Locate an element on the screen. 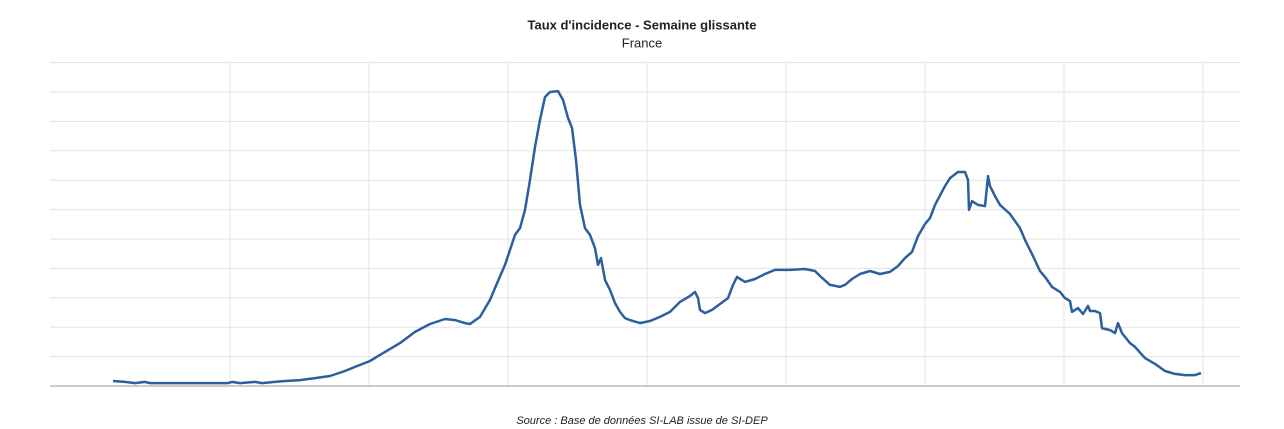 The image size is (1284, 429). chart-title: Taux d'incidence - Semaine glissante is located at coordinates (642, 24).